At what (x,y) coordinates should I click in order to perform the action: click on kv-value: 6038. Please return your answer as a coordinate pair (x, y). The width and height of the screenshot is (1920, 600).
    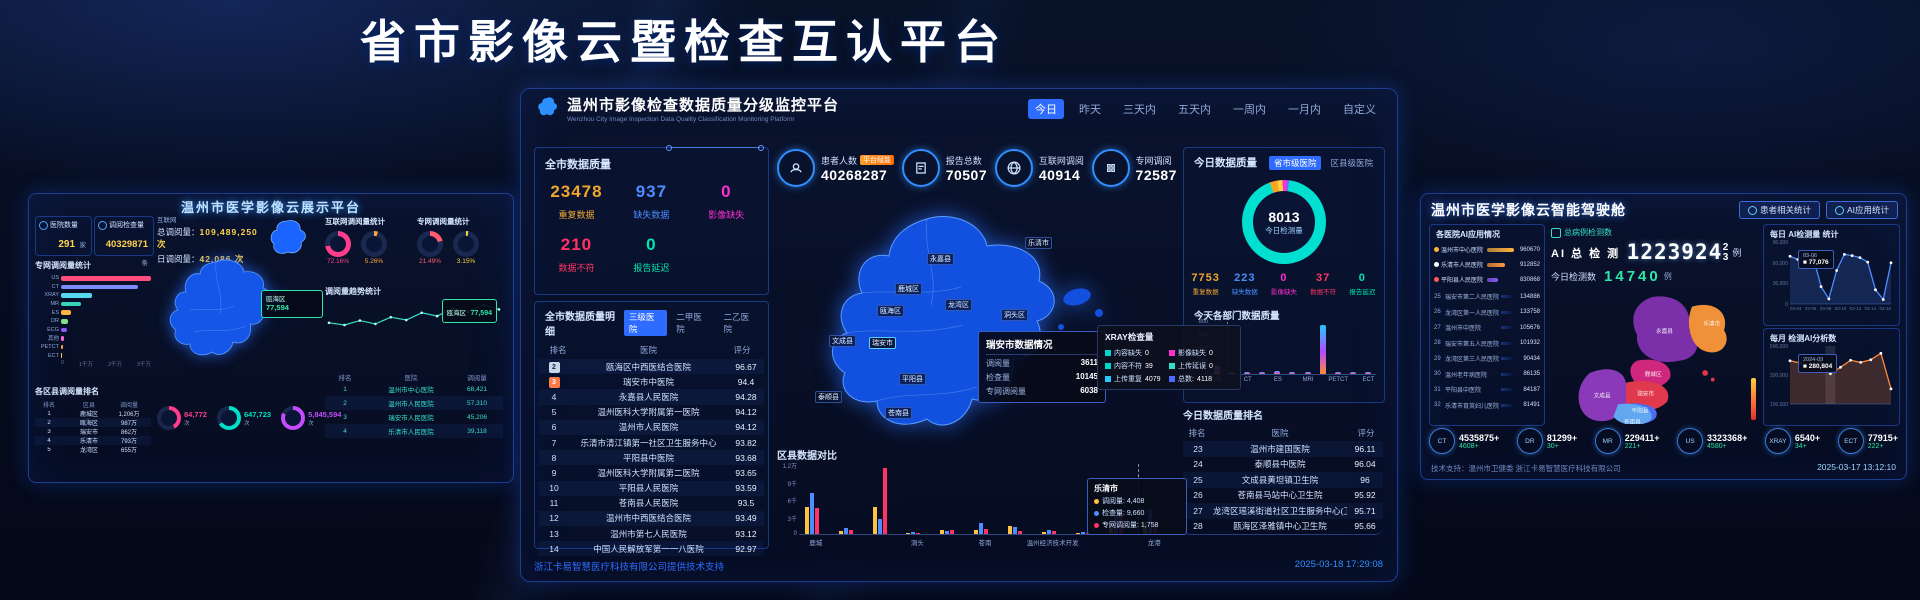
    Looking at the image, I should click on (1089, 390).